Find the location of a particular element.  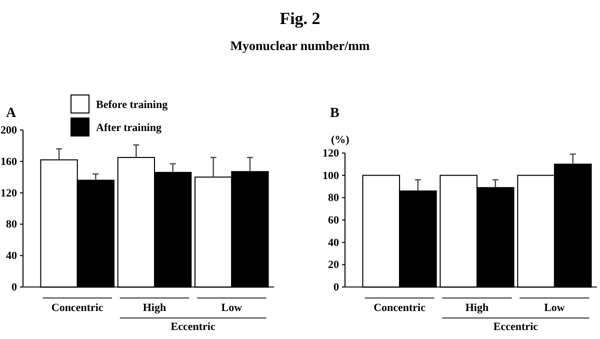

y-tick-label: 20 is located at coordinates (334, 265).